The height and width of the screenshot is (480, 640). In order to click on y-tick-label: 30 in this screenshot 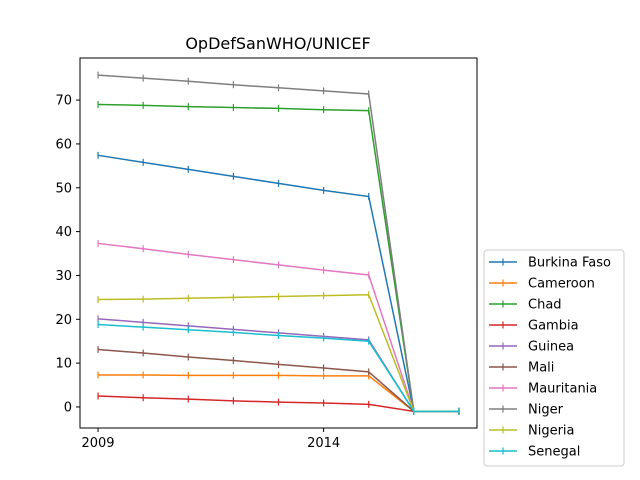, I will do `click(63, 276)`.